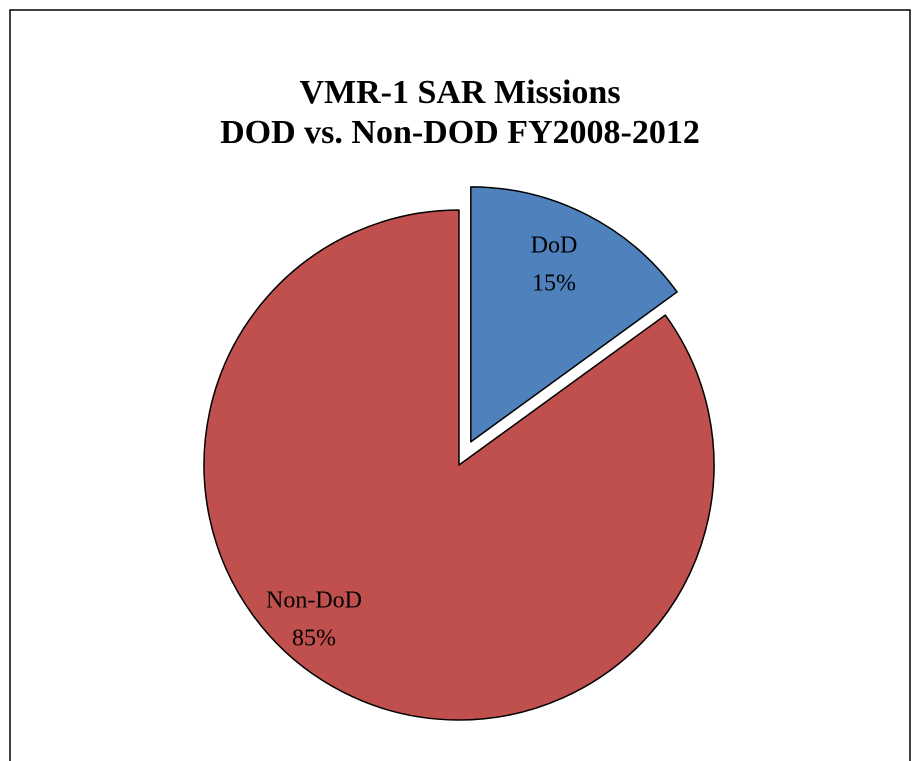  What do you see at coordinates (314, 601) in the screenshot?
I see `slice-category-label: Non-DoD` at bounding box center [314, 601].